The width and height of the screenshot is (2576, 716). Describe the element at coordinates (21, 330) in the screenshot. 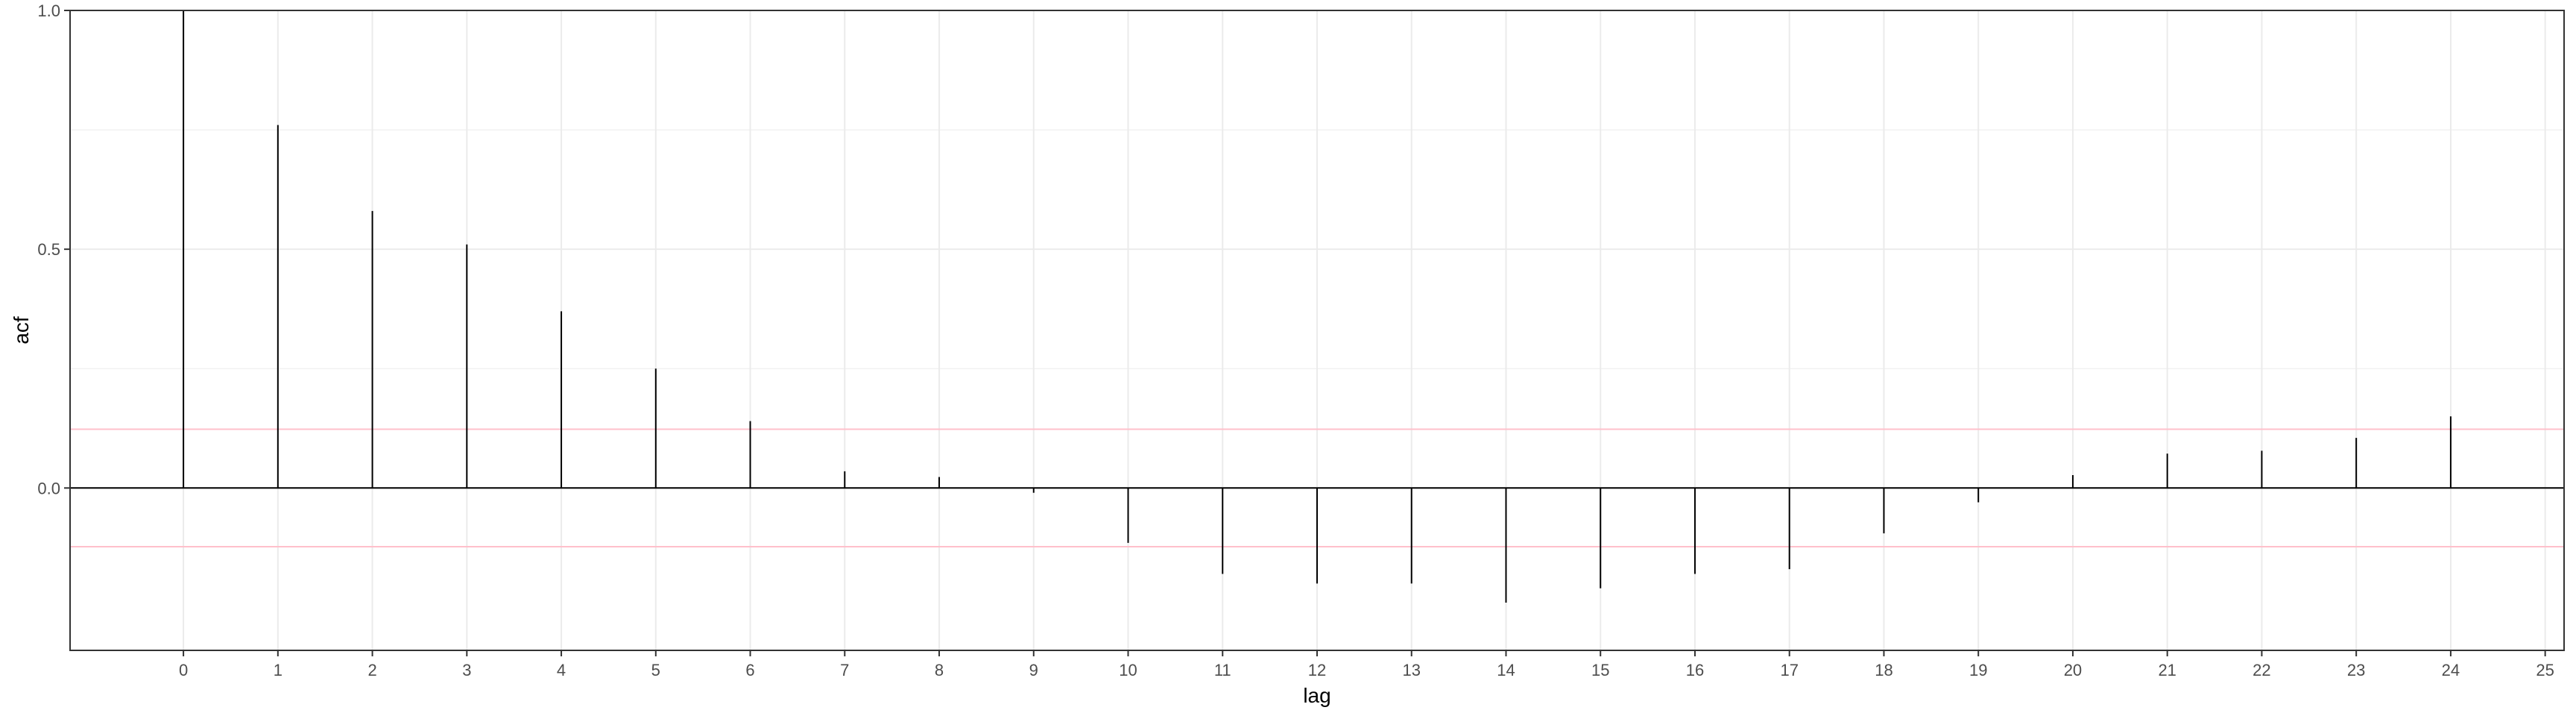

I see `y-axis-title: acf` at that location.